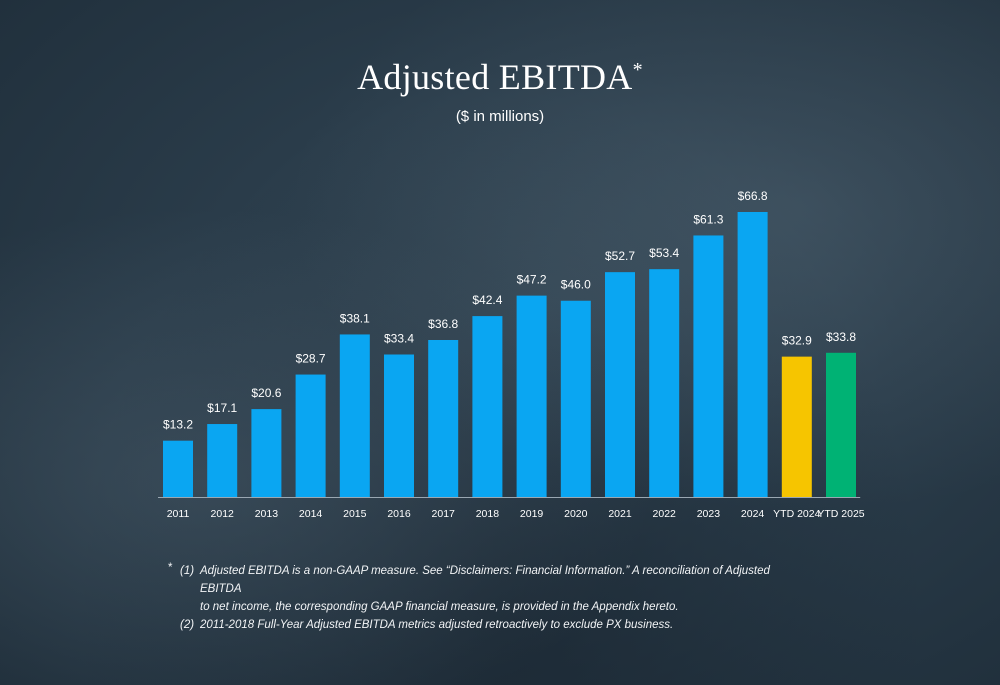 This screenshot has height=685, width=1000. Describe the element at coordinates (487, 406) in the screenshot. I see `bar-2018` at that location.